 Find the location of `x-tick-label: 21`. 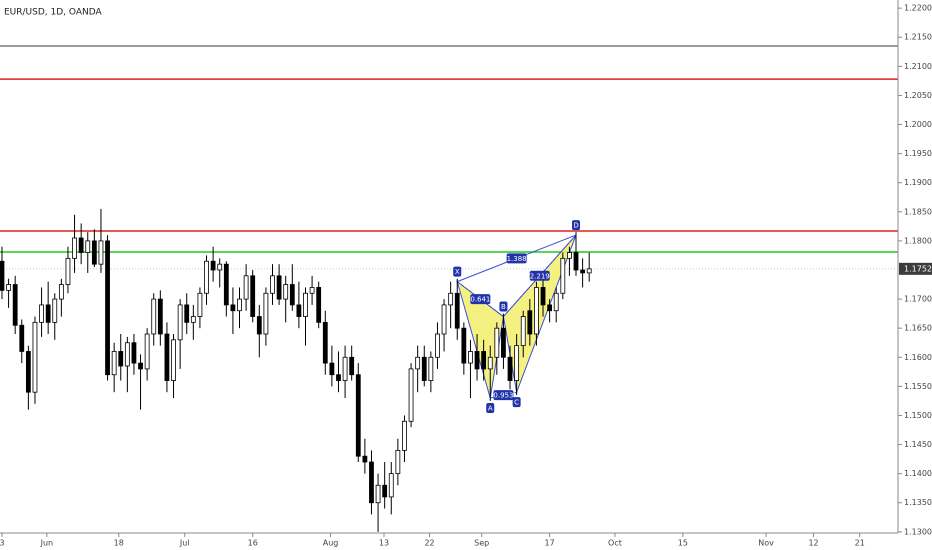

x-tick-label: 21 is located at coordinates (860, 543).